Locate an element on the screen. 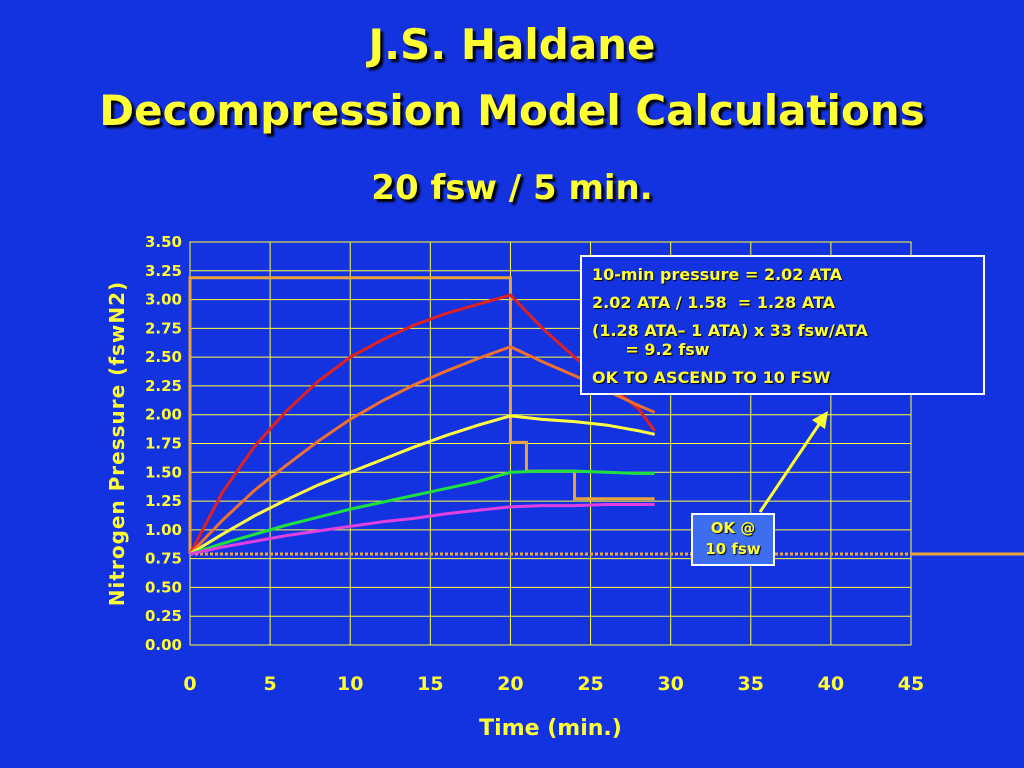  y-tick-label: 3.00 is located at coordinates (163, 300).